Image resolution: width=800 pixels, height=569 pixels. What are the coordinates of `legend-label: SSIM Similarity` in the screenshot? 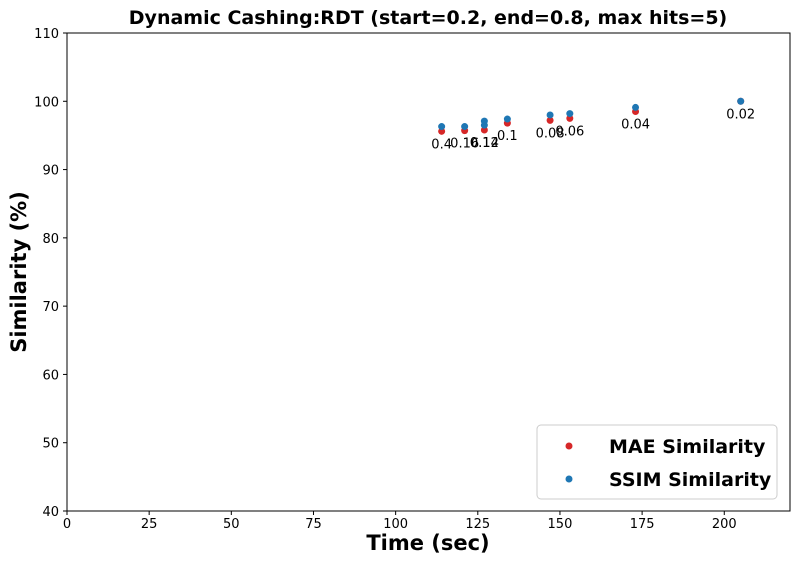 It's located at (690, 480).